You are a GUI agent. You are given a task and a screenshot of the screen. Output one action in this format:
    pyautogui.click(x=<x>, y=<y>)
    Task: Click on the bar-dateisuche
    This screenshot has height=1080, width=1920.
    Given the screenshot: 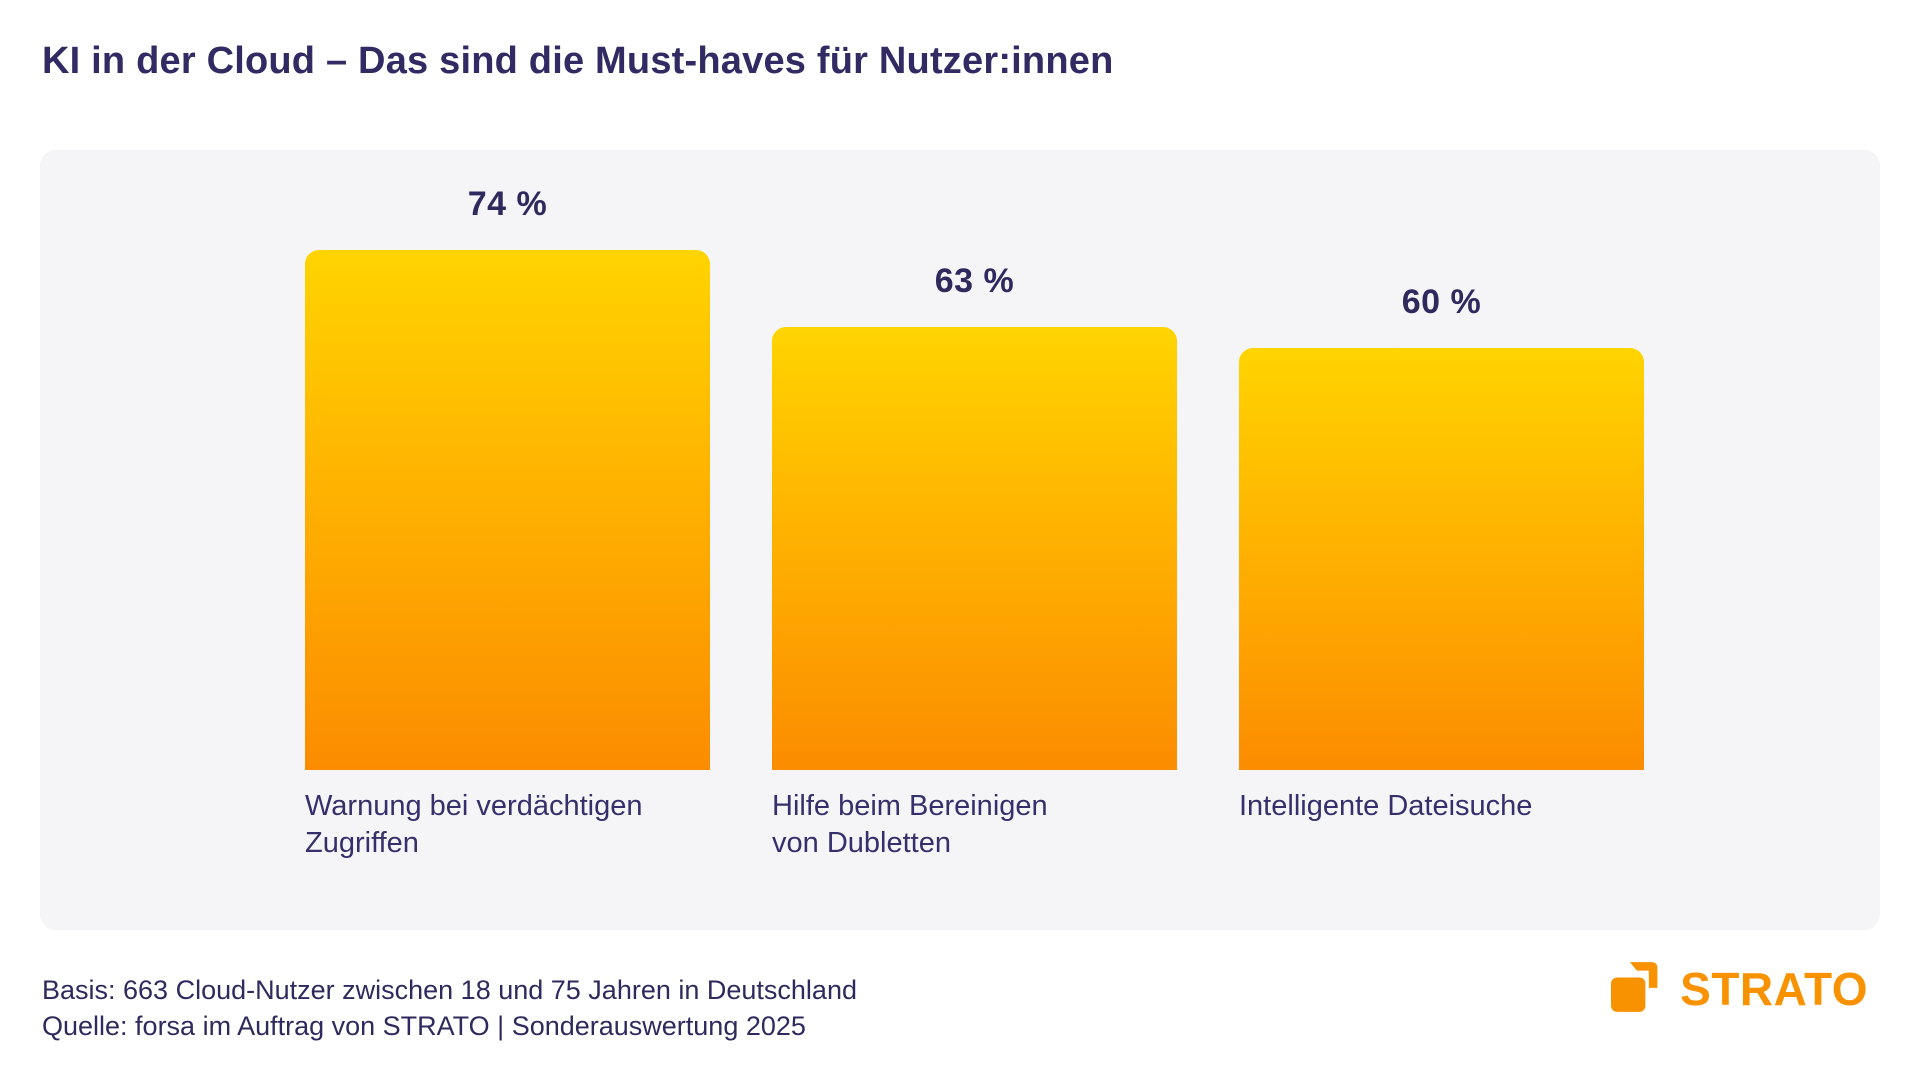 What is the action you would take?
    pyautogui.click(x=1441, y=559)
    